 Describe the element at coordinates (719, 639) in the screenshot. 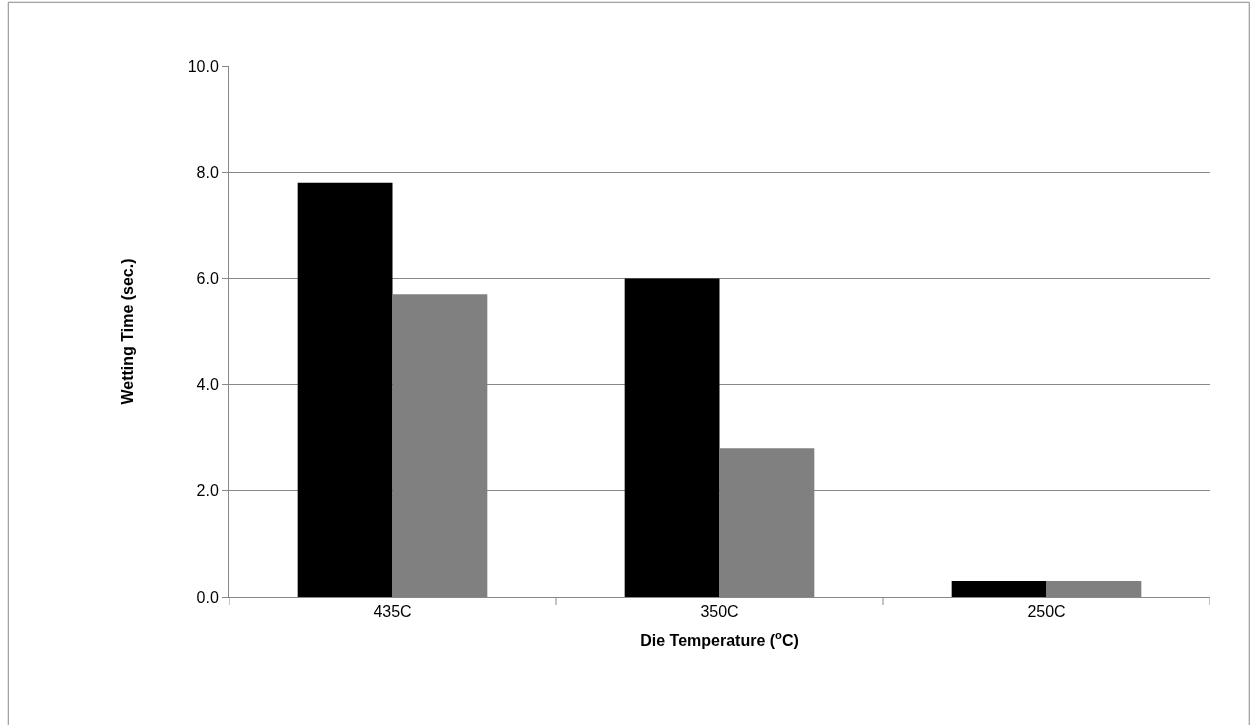

I see `x-axis-title: Die Temperature ($^{o}$C)` at that location.